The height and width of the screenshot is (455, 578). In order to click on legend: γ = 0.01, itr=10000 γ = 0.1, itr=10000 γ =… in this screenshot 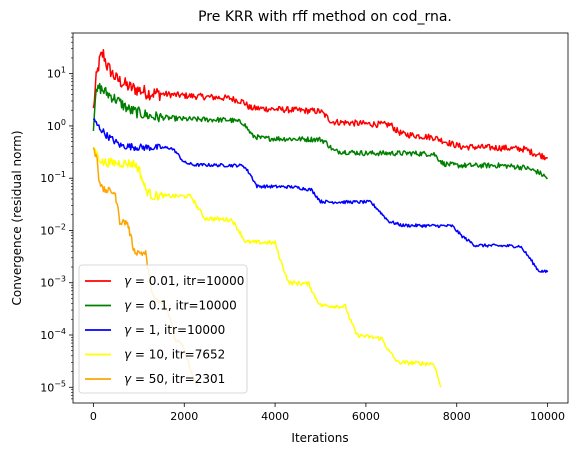, I will do `click(163, 329)`.